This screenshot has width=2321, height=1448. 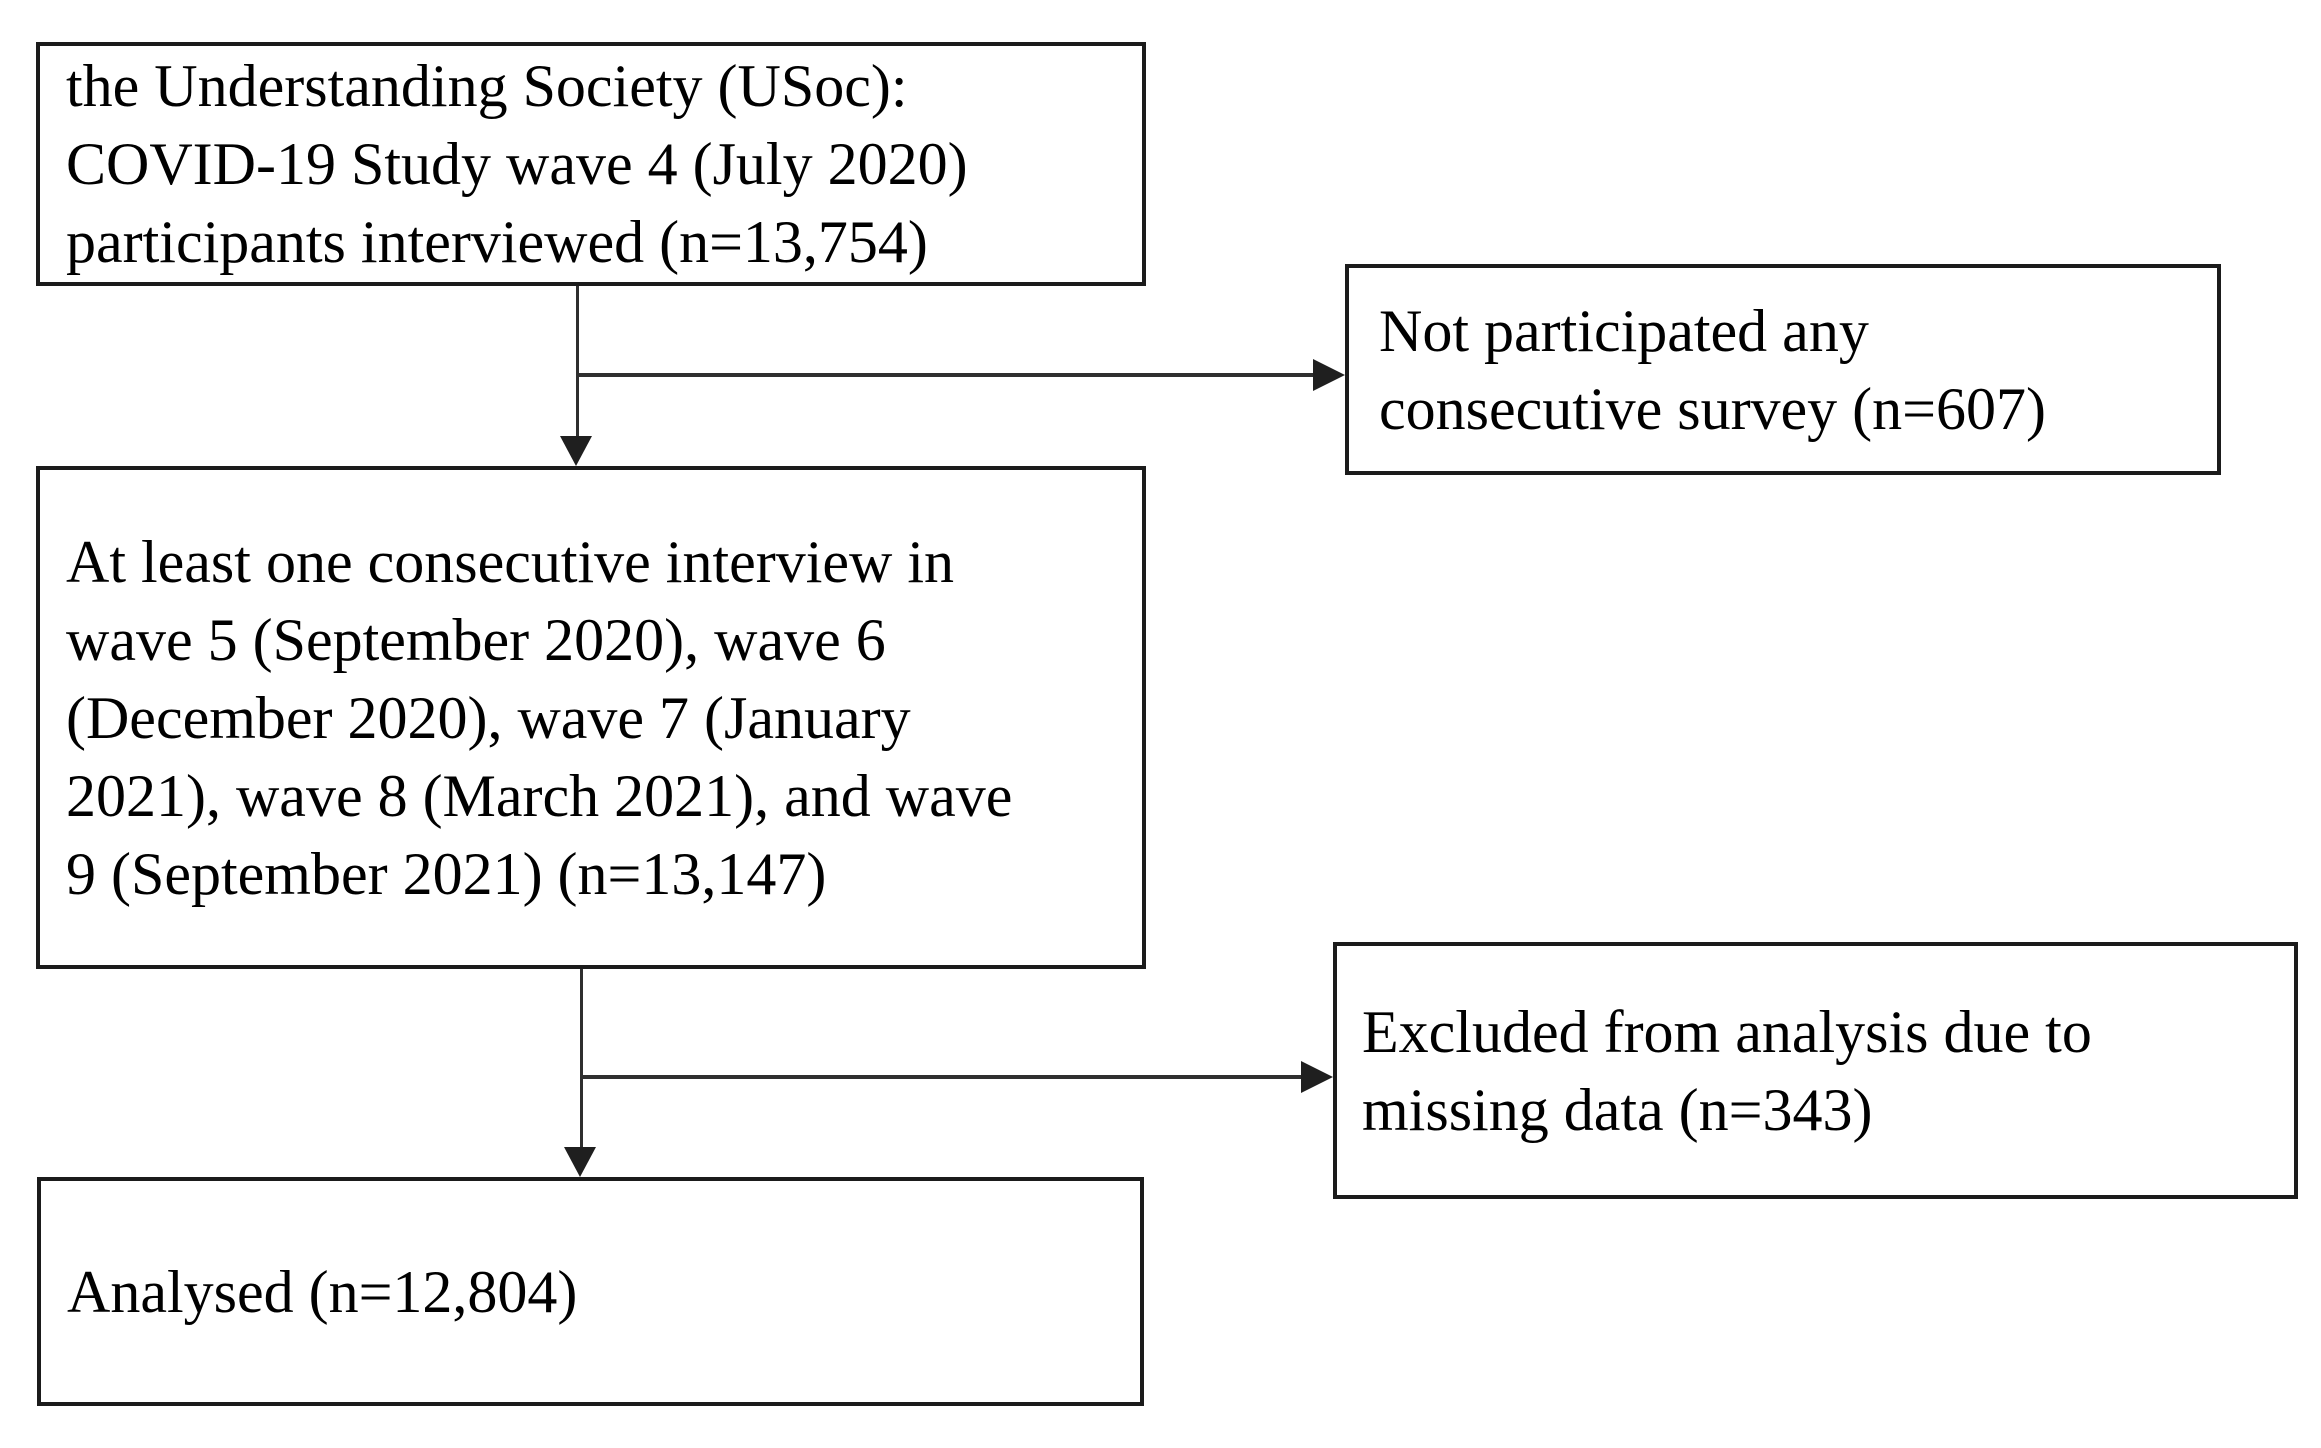 What do you see at coordinates (1617, 1109) in the screenshot?
I see `flow-box-excluded-line-2: missing data (n=343)` at bounding box center [1617, 1109].